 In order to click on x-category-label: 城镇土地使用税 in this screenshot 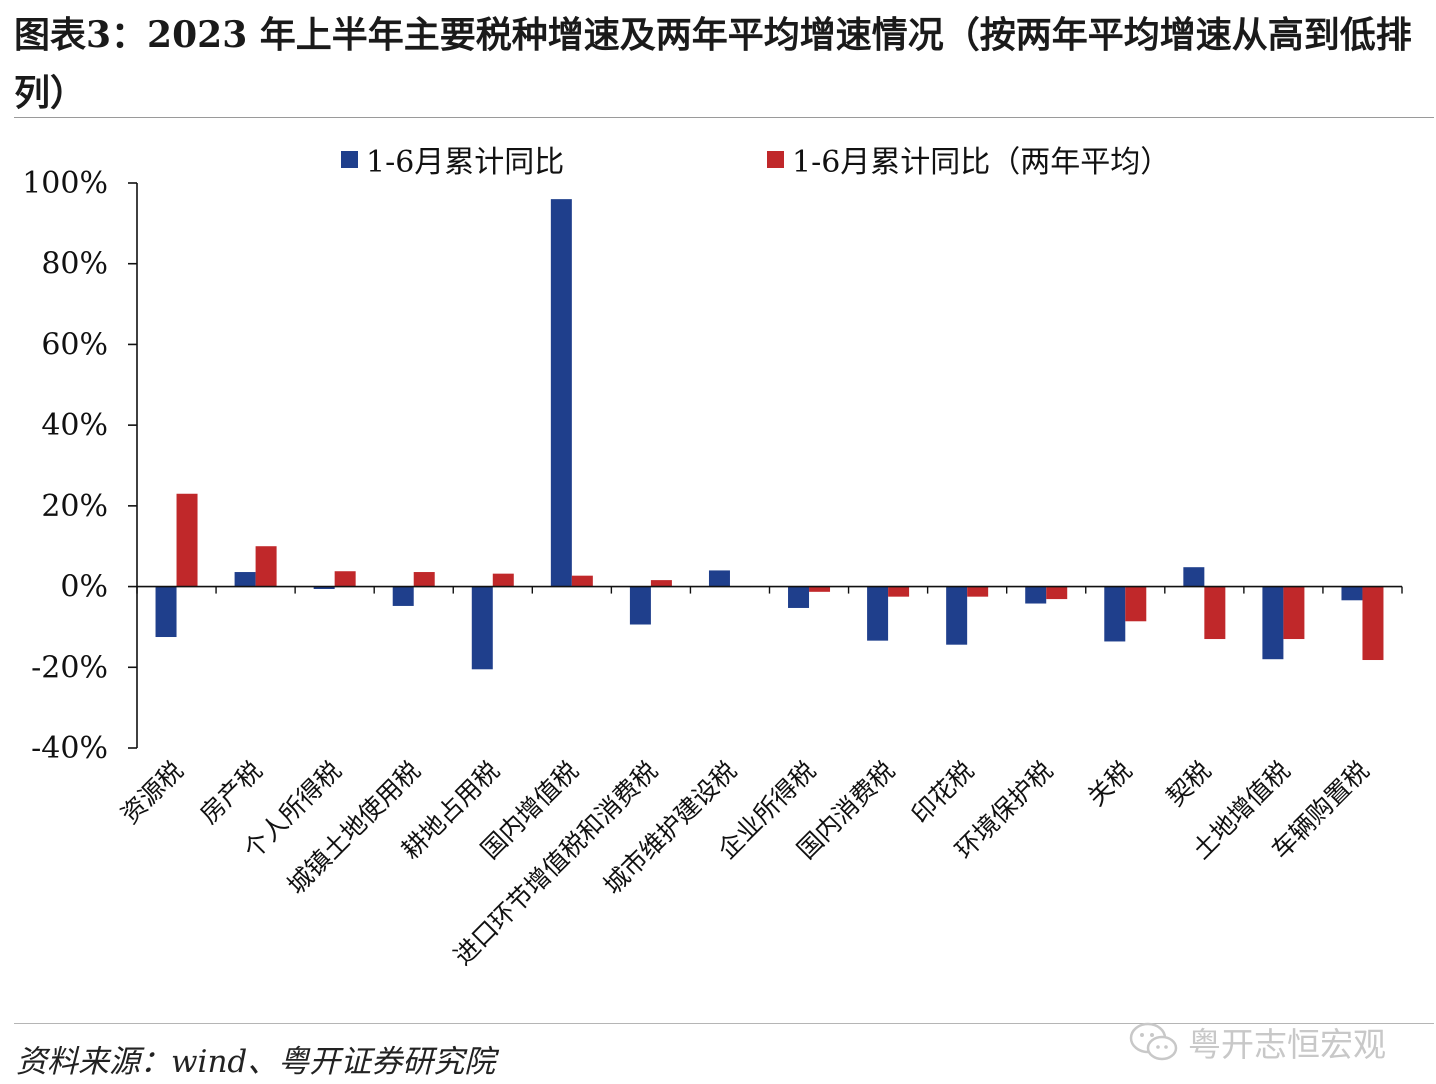, I will do `click(354, 828)`.